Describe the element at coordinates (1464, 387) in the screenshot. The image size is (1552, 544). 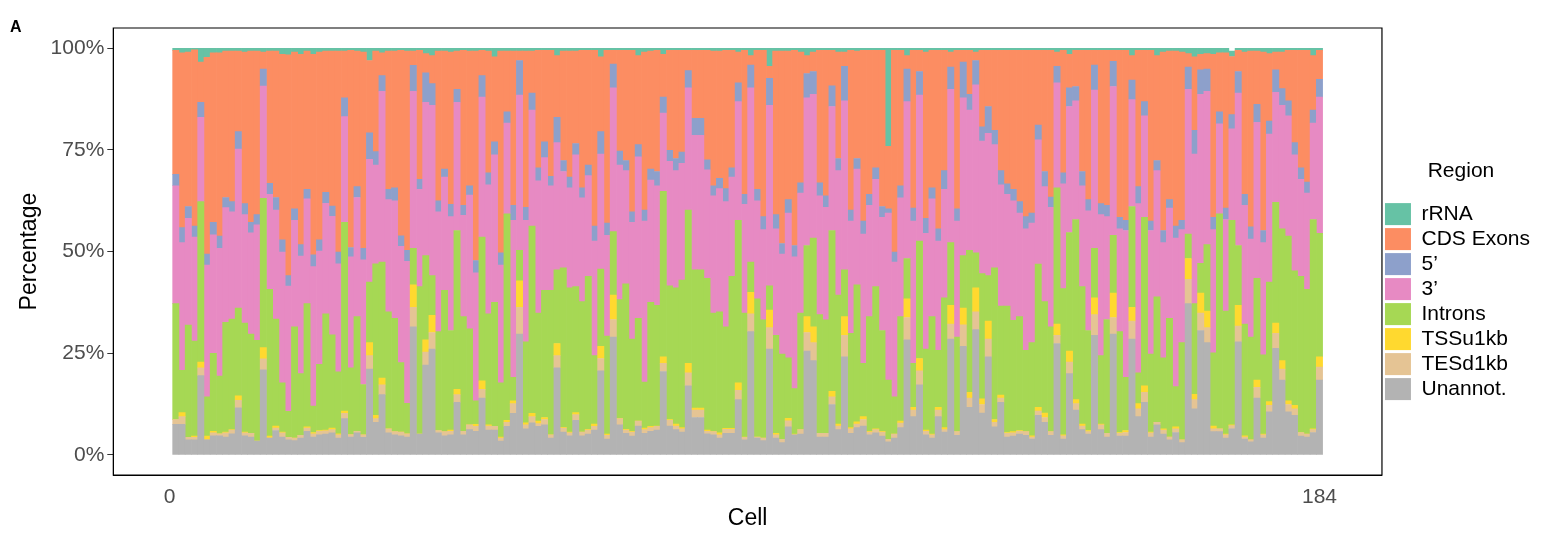
I see `legend-label: Unannot.` at that location.